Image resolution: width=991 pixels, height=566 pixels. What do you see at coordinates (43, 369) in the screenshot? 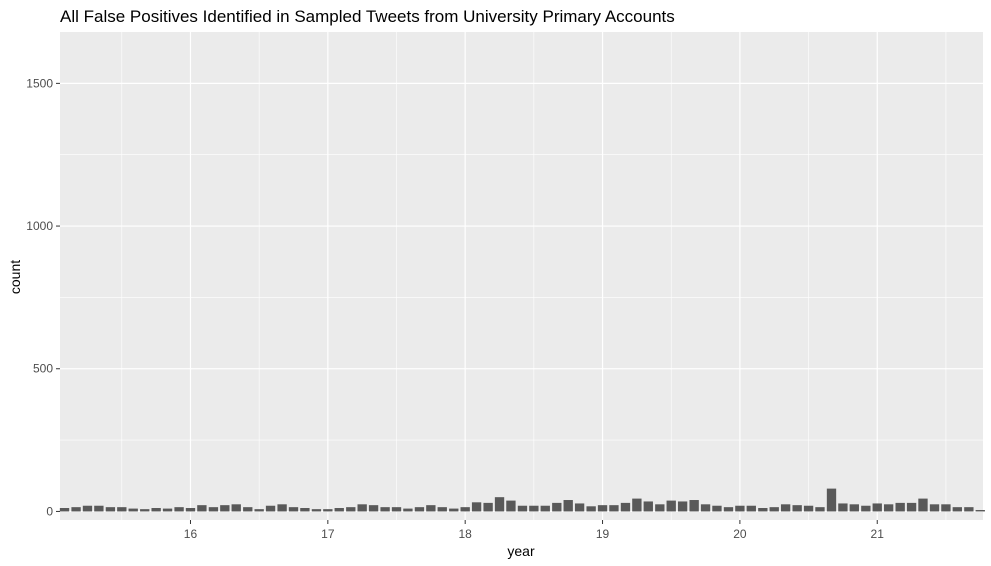
I see `y-tick-label: 500` at bounding box center [43, 369].